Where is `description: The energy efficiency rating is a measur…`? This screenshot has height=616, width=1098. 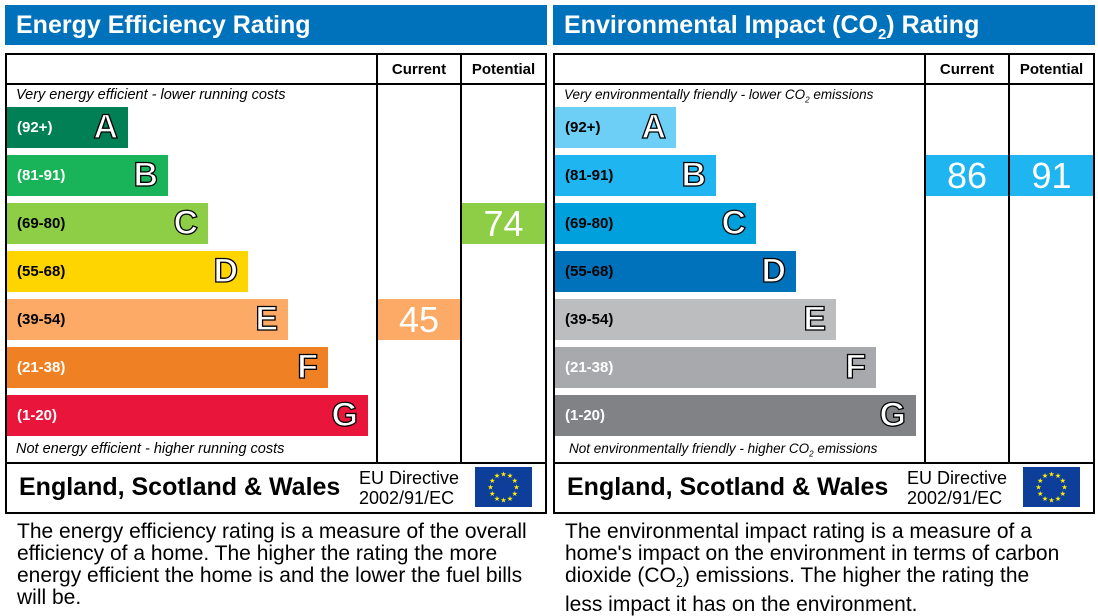 description: The energy efficiency rating is a measur… is located at coordinates (272, 564).